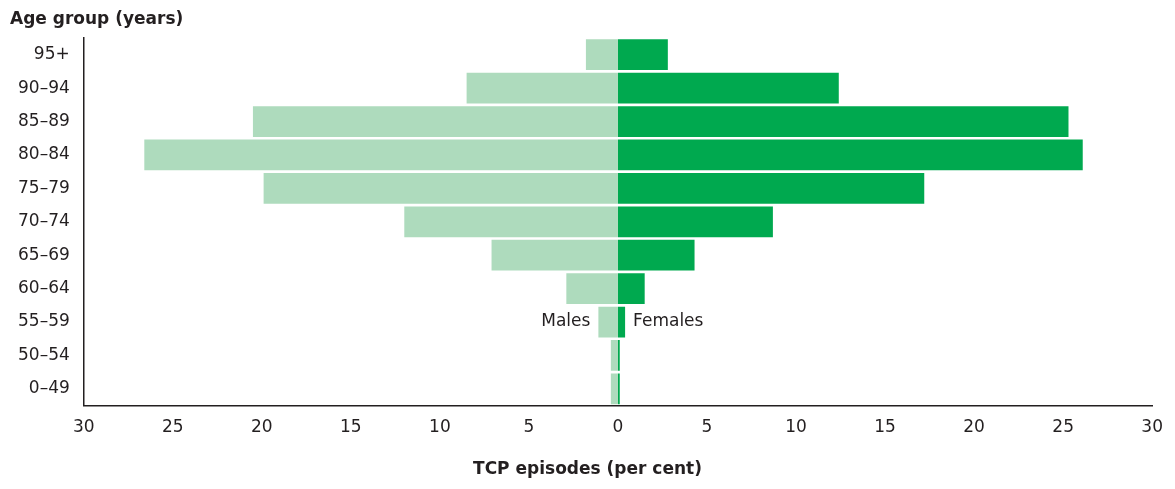  What do you see at coordinates (566, 320) in the screenshot?
I see `series-label: Males` at bounding box center [566, 320].